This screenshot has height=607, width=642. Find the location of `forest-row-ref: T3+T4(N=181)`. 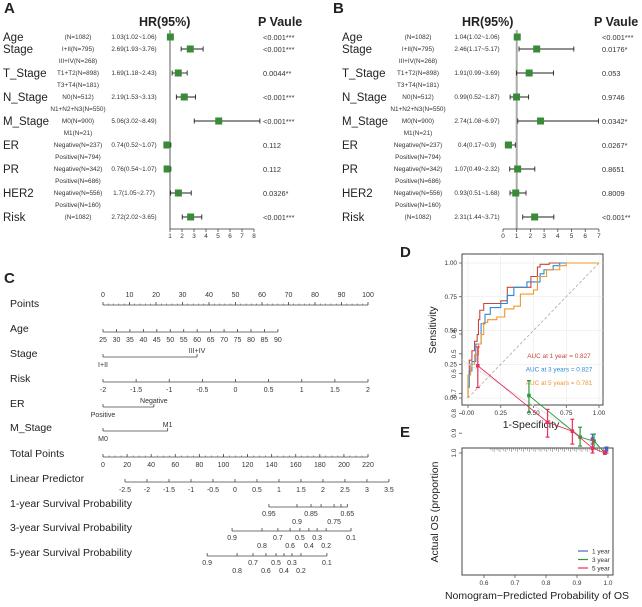

forest-row-ref: T3+T4(N=181) is located at coordinates (418, 85).